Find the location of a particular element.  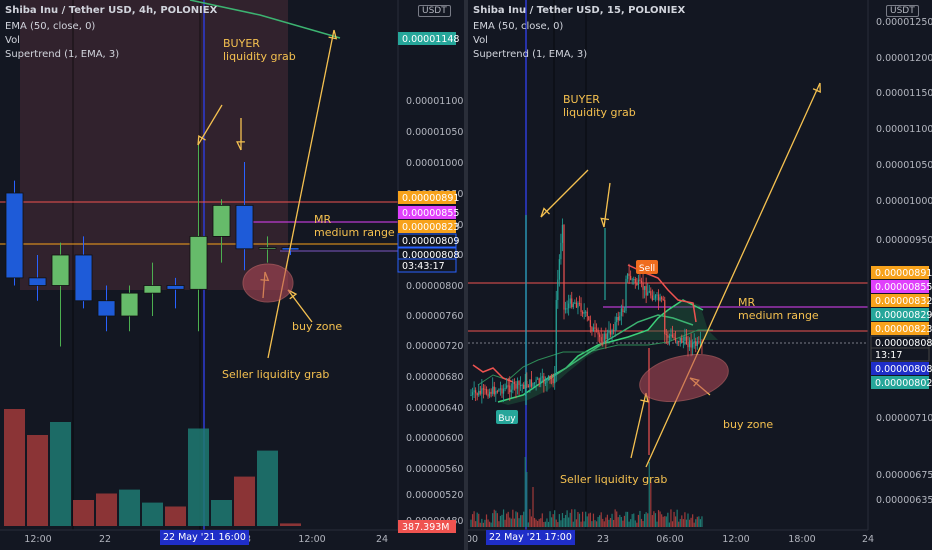

left-time-badge: 22 May '21 16:00 is located at coordinates (204, 537).